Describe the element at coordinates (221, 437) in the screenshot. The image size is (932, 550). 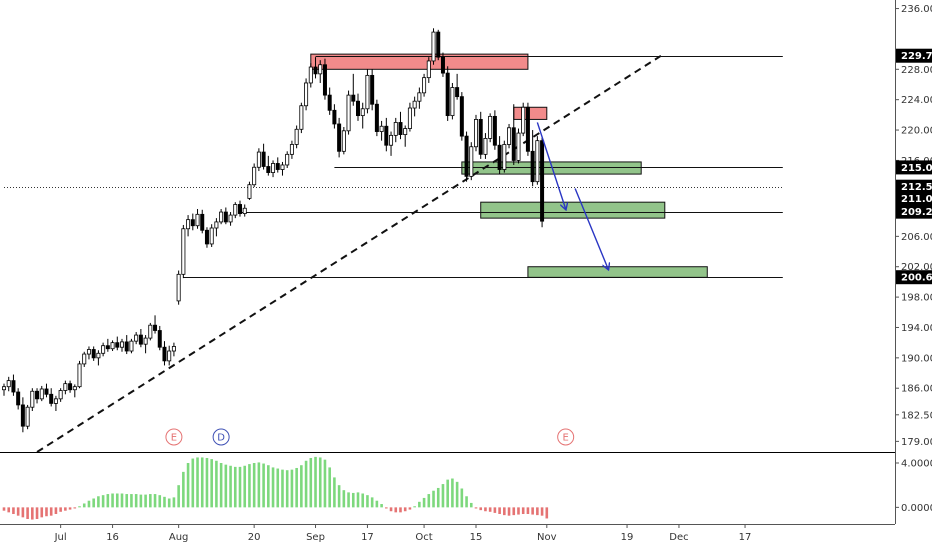
I see `event-marker-d: D` at that location.